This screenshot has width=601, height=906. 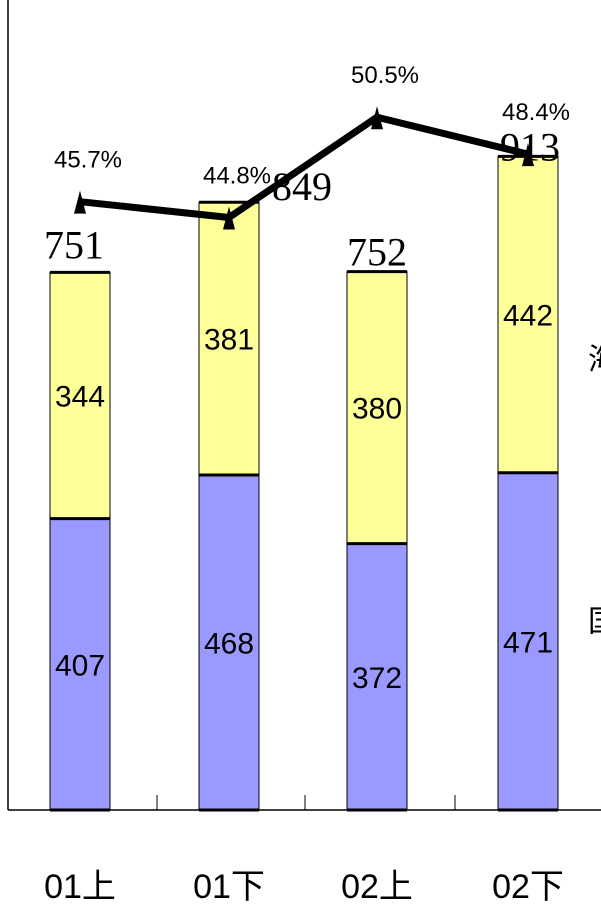 I want to click on label-domestic-01上: 407, so click(x=80, y=665).